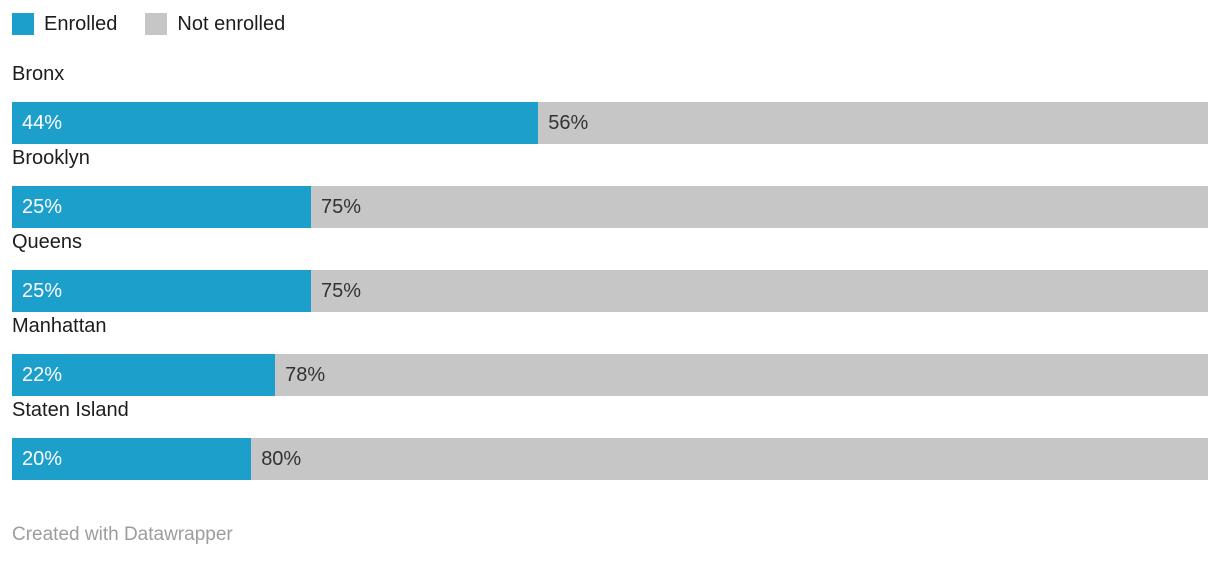 The image size is (1220, 562). Describe the element at coordinates (23, 24) in the screenshot. I see `legend-swatch-enrolled` at that location.